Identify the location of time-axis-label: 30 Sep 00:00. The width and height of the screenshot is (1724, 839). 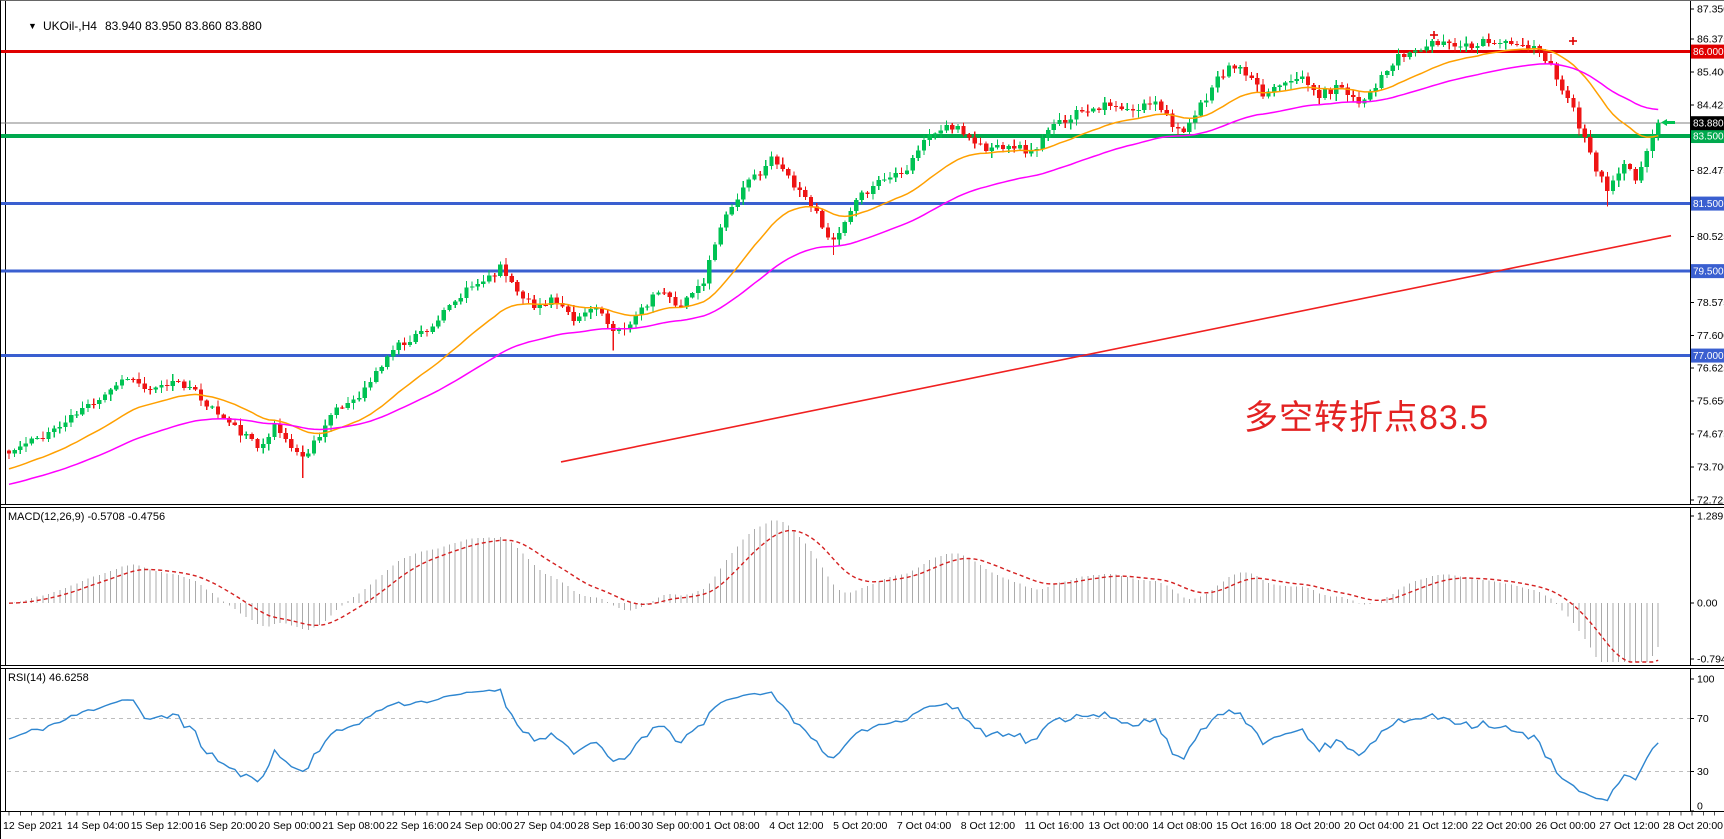
(673, 826).